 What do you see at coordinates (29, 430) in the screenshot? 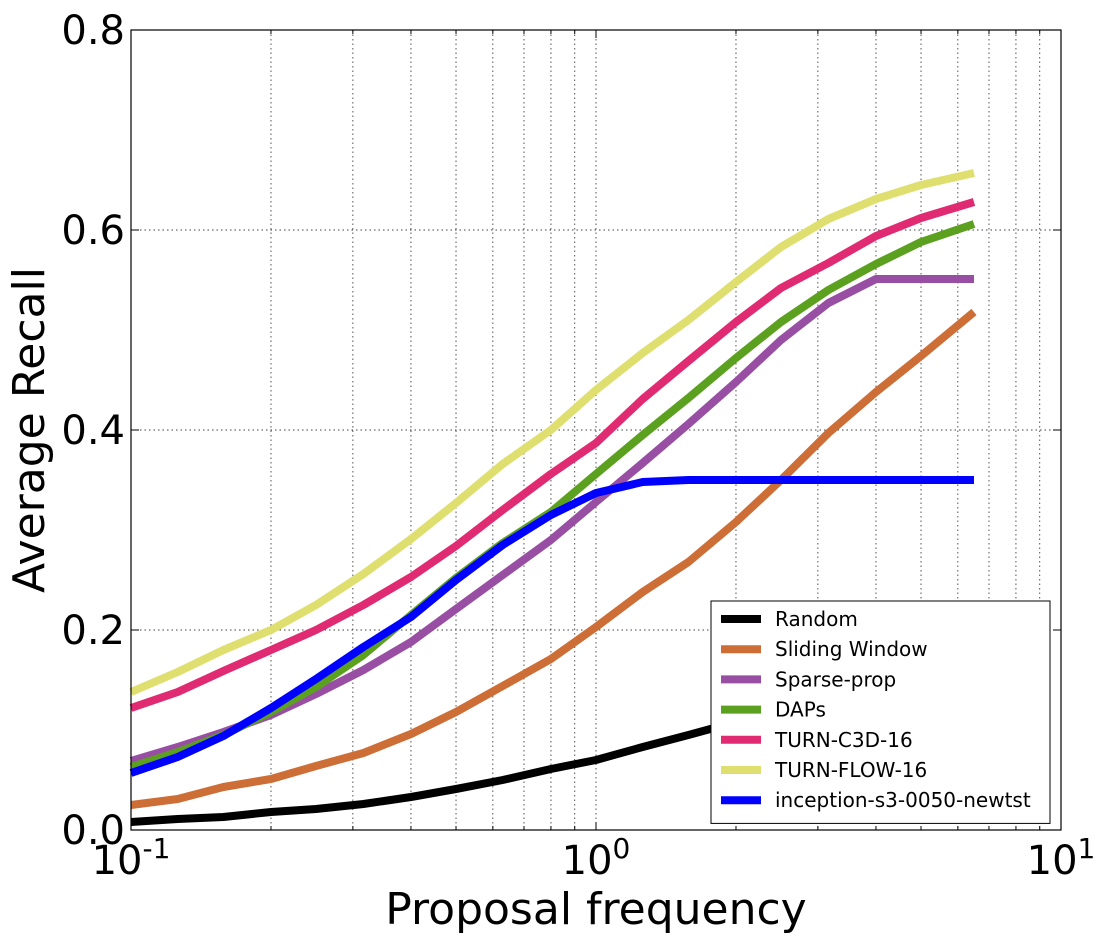
I see `y-axis-title: Average Recall` at bounding box center [29, 430].